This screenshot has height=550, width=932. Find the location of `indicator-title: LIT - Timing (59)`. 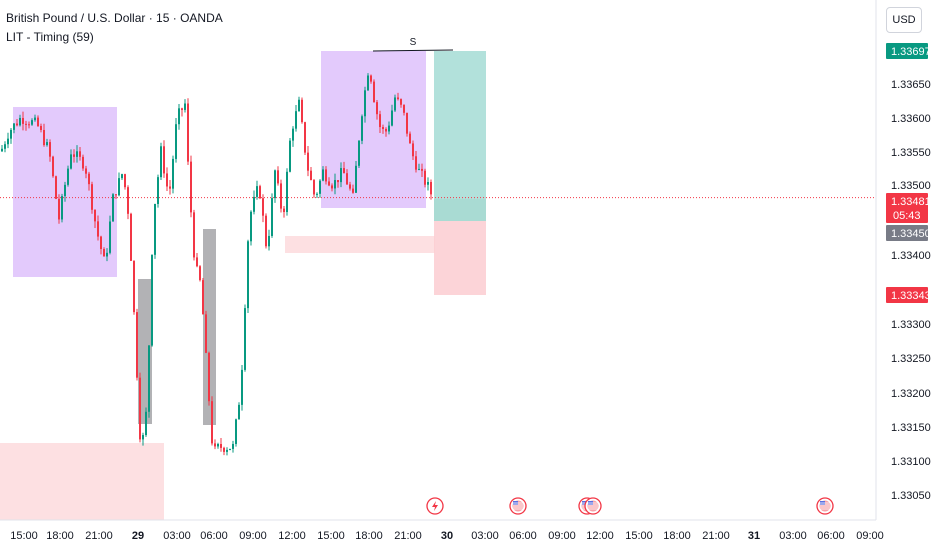

indicator-title: LIT - Timing (59) is located at coordinates (50, 37).